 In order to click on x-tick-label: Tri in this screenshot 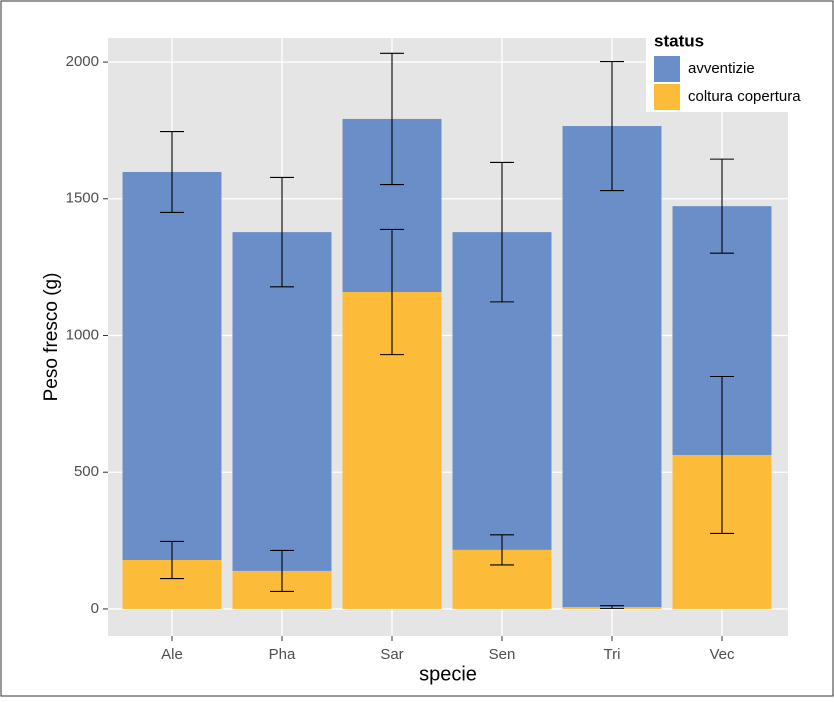, I will do `click(612, 654)`.